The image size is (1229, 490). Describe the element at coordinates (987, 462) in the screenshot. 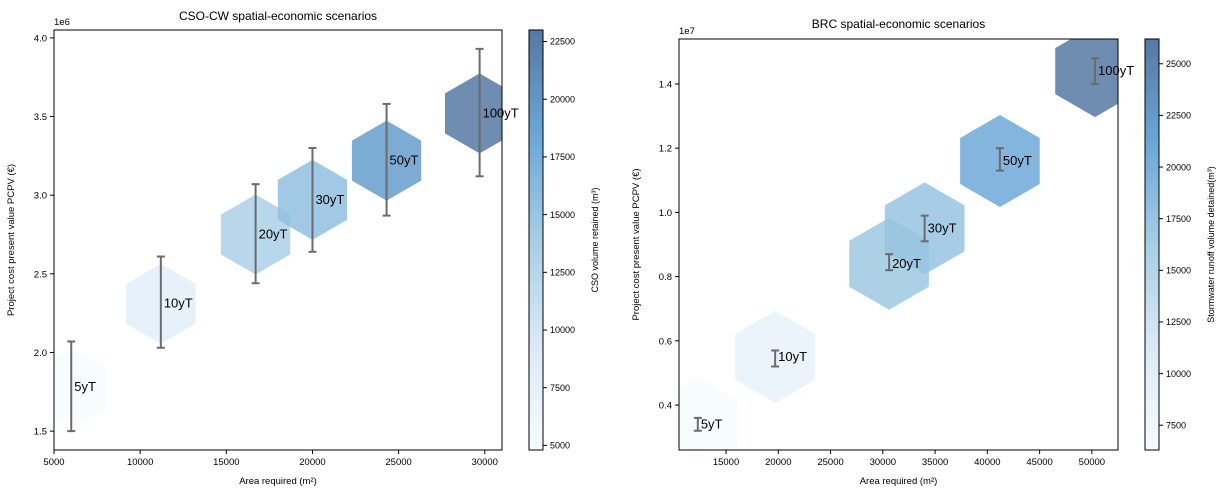

I see `x-tick-label: 40000` at that location.